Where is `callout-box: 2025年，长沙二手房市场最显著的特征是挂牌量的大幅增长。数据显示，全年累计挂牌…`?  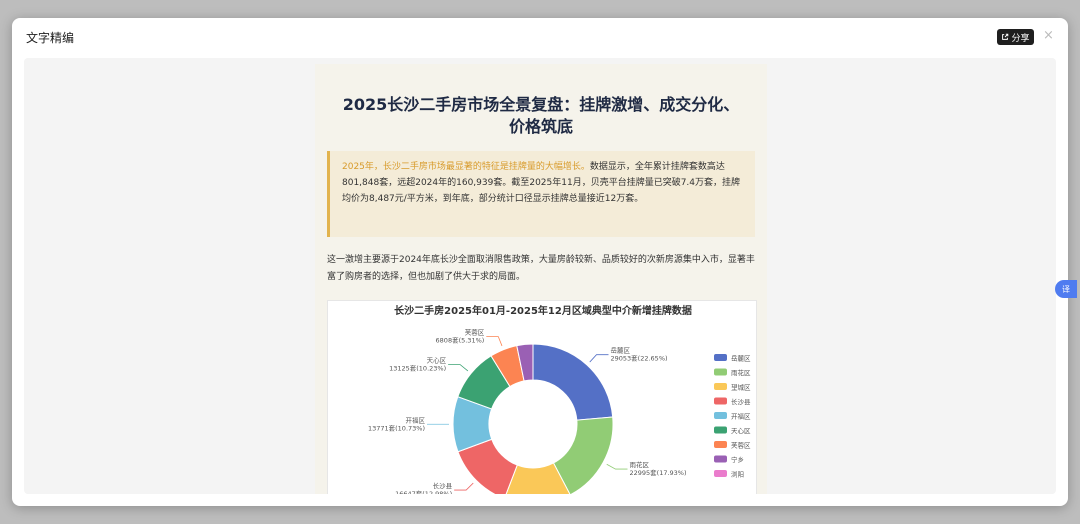
callout-box: 2025年，长沙二手房市场最显著的特征是挂牌量的大幅增长。数据显示，全年累计挂牌… is located at coordinates (541, 194).